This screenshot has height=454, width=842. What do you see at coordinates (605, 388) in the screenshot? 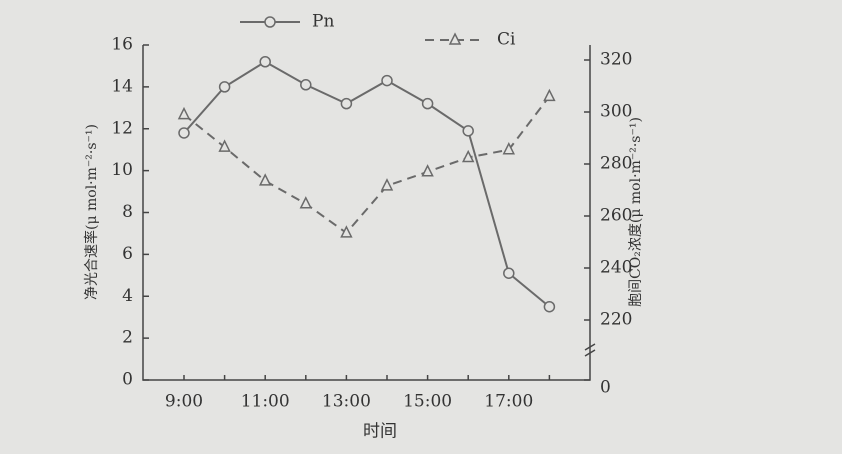
I see `y2-tick-label: 0` at bounding box center [605, 388].